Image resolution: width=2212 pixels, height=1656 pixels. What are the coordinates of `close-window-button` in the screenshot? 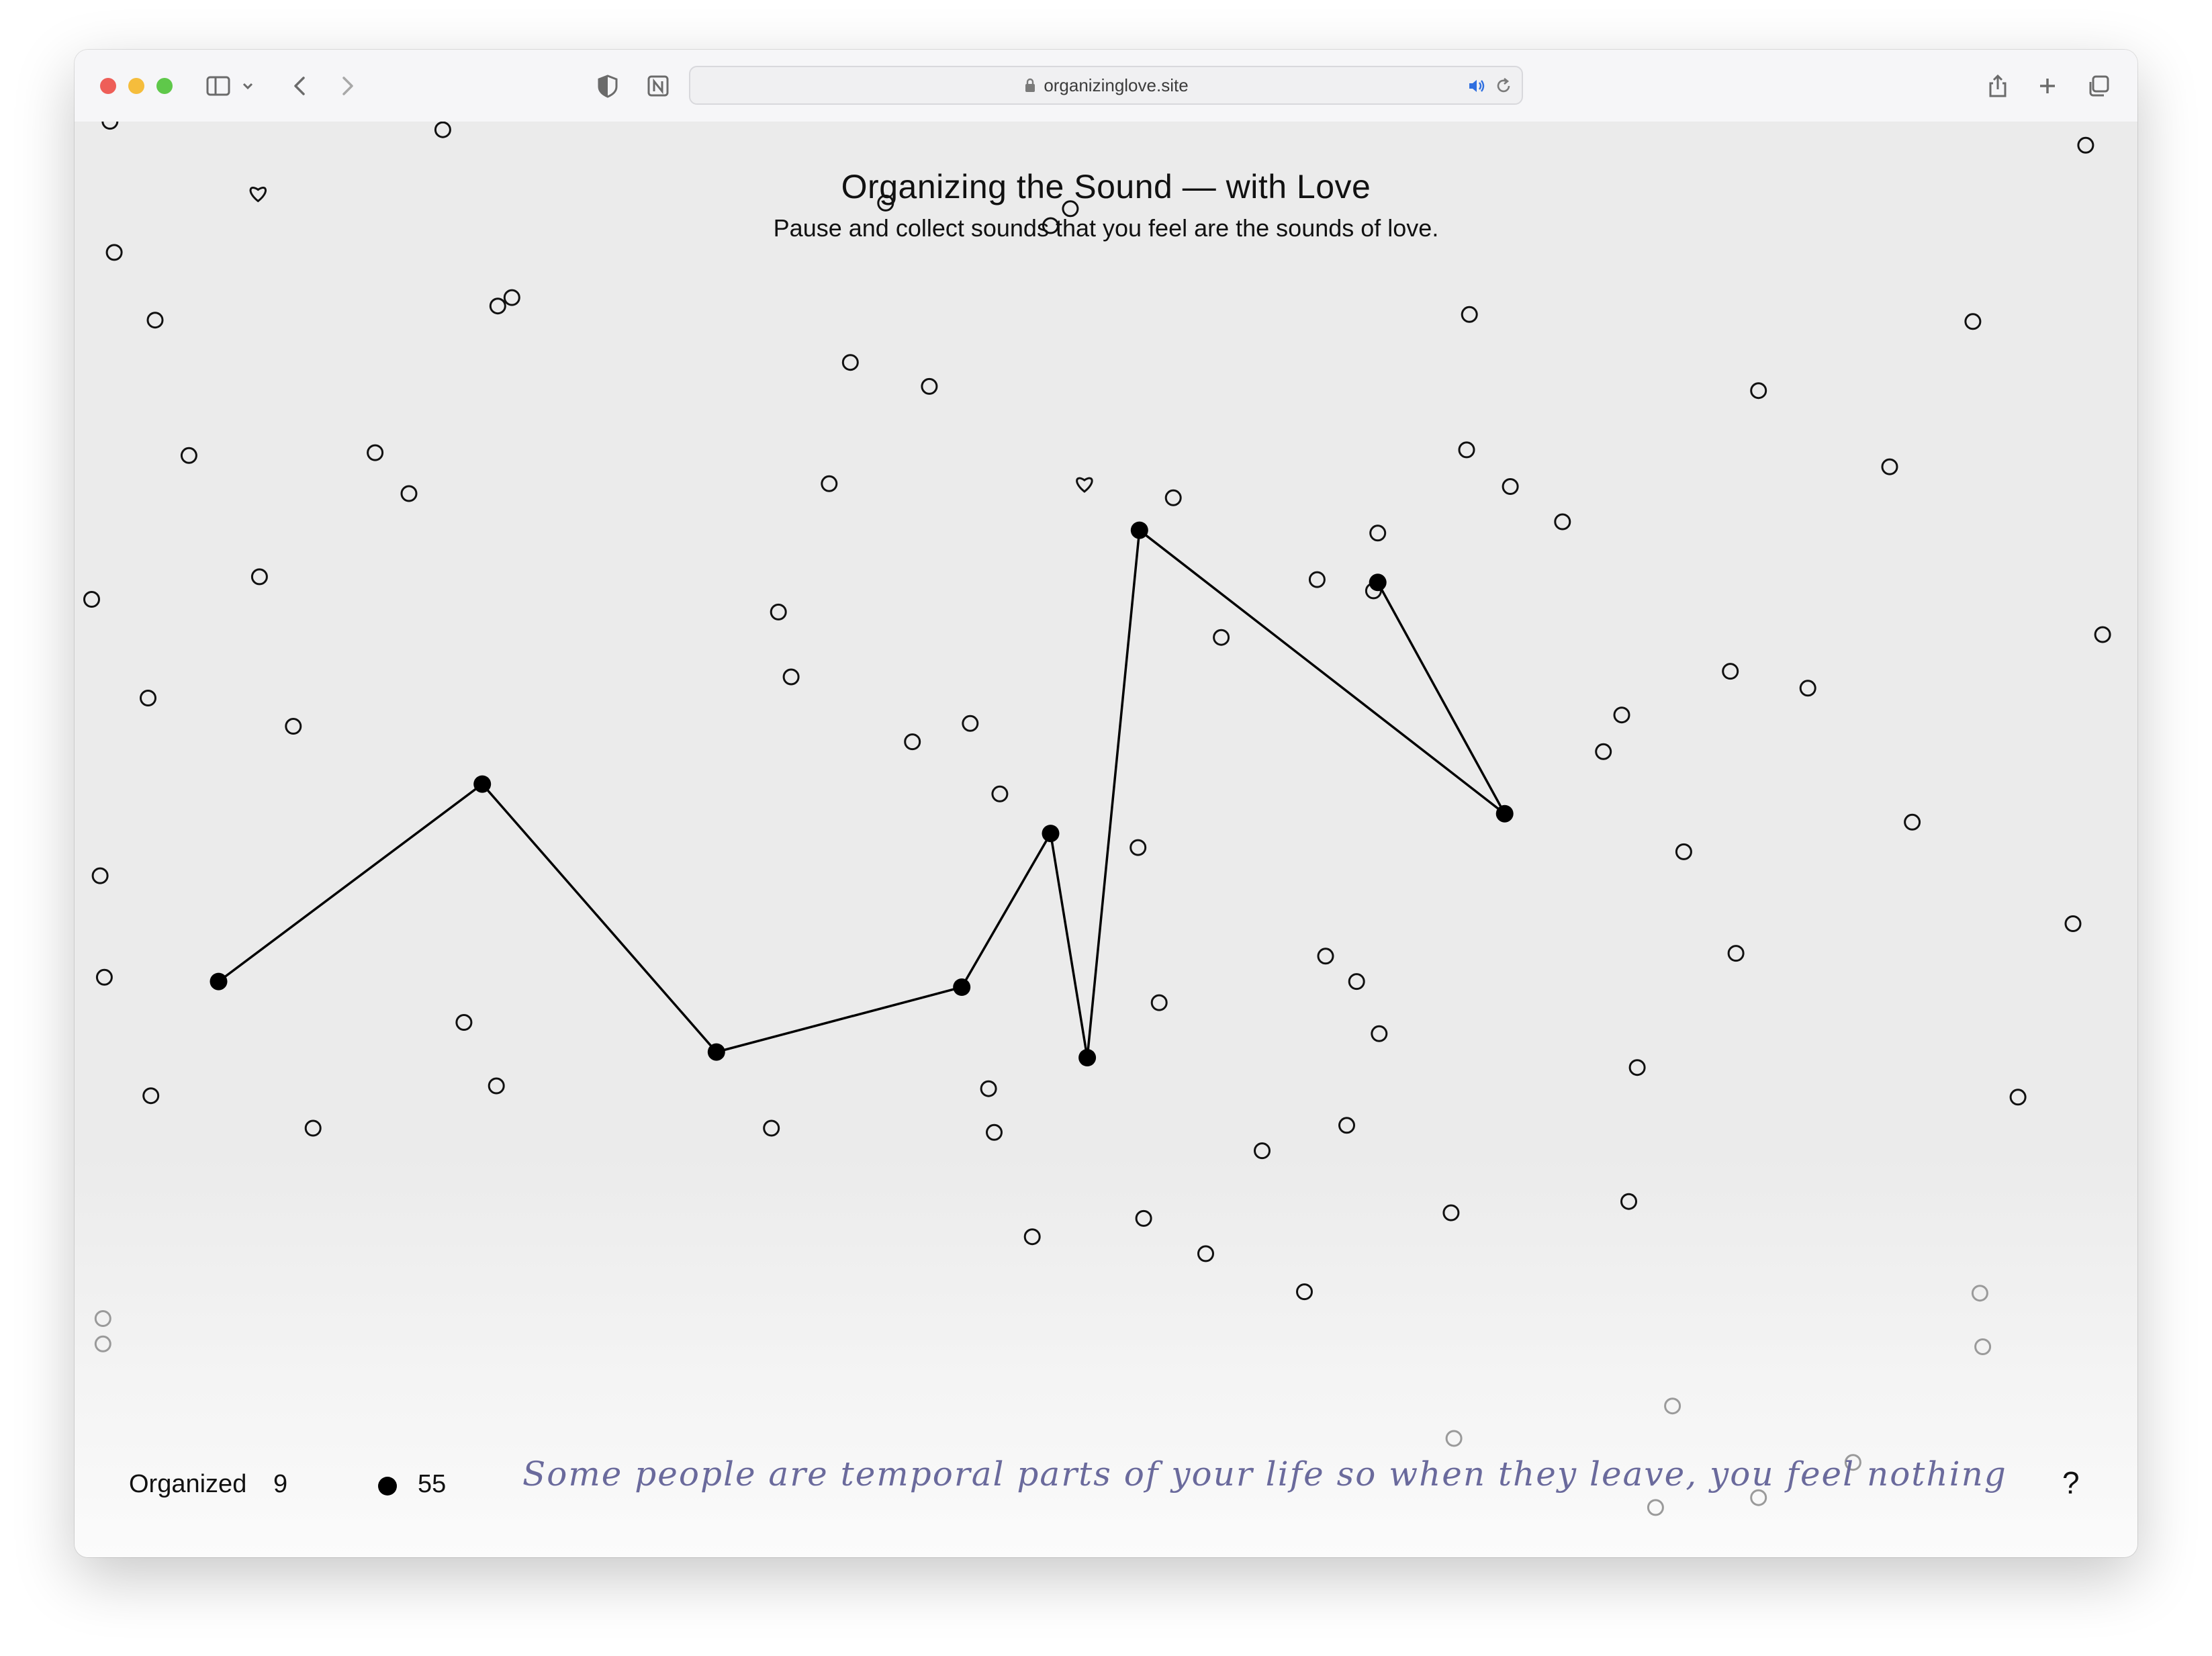 It's located at (108, 86).